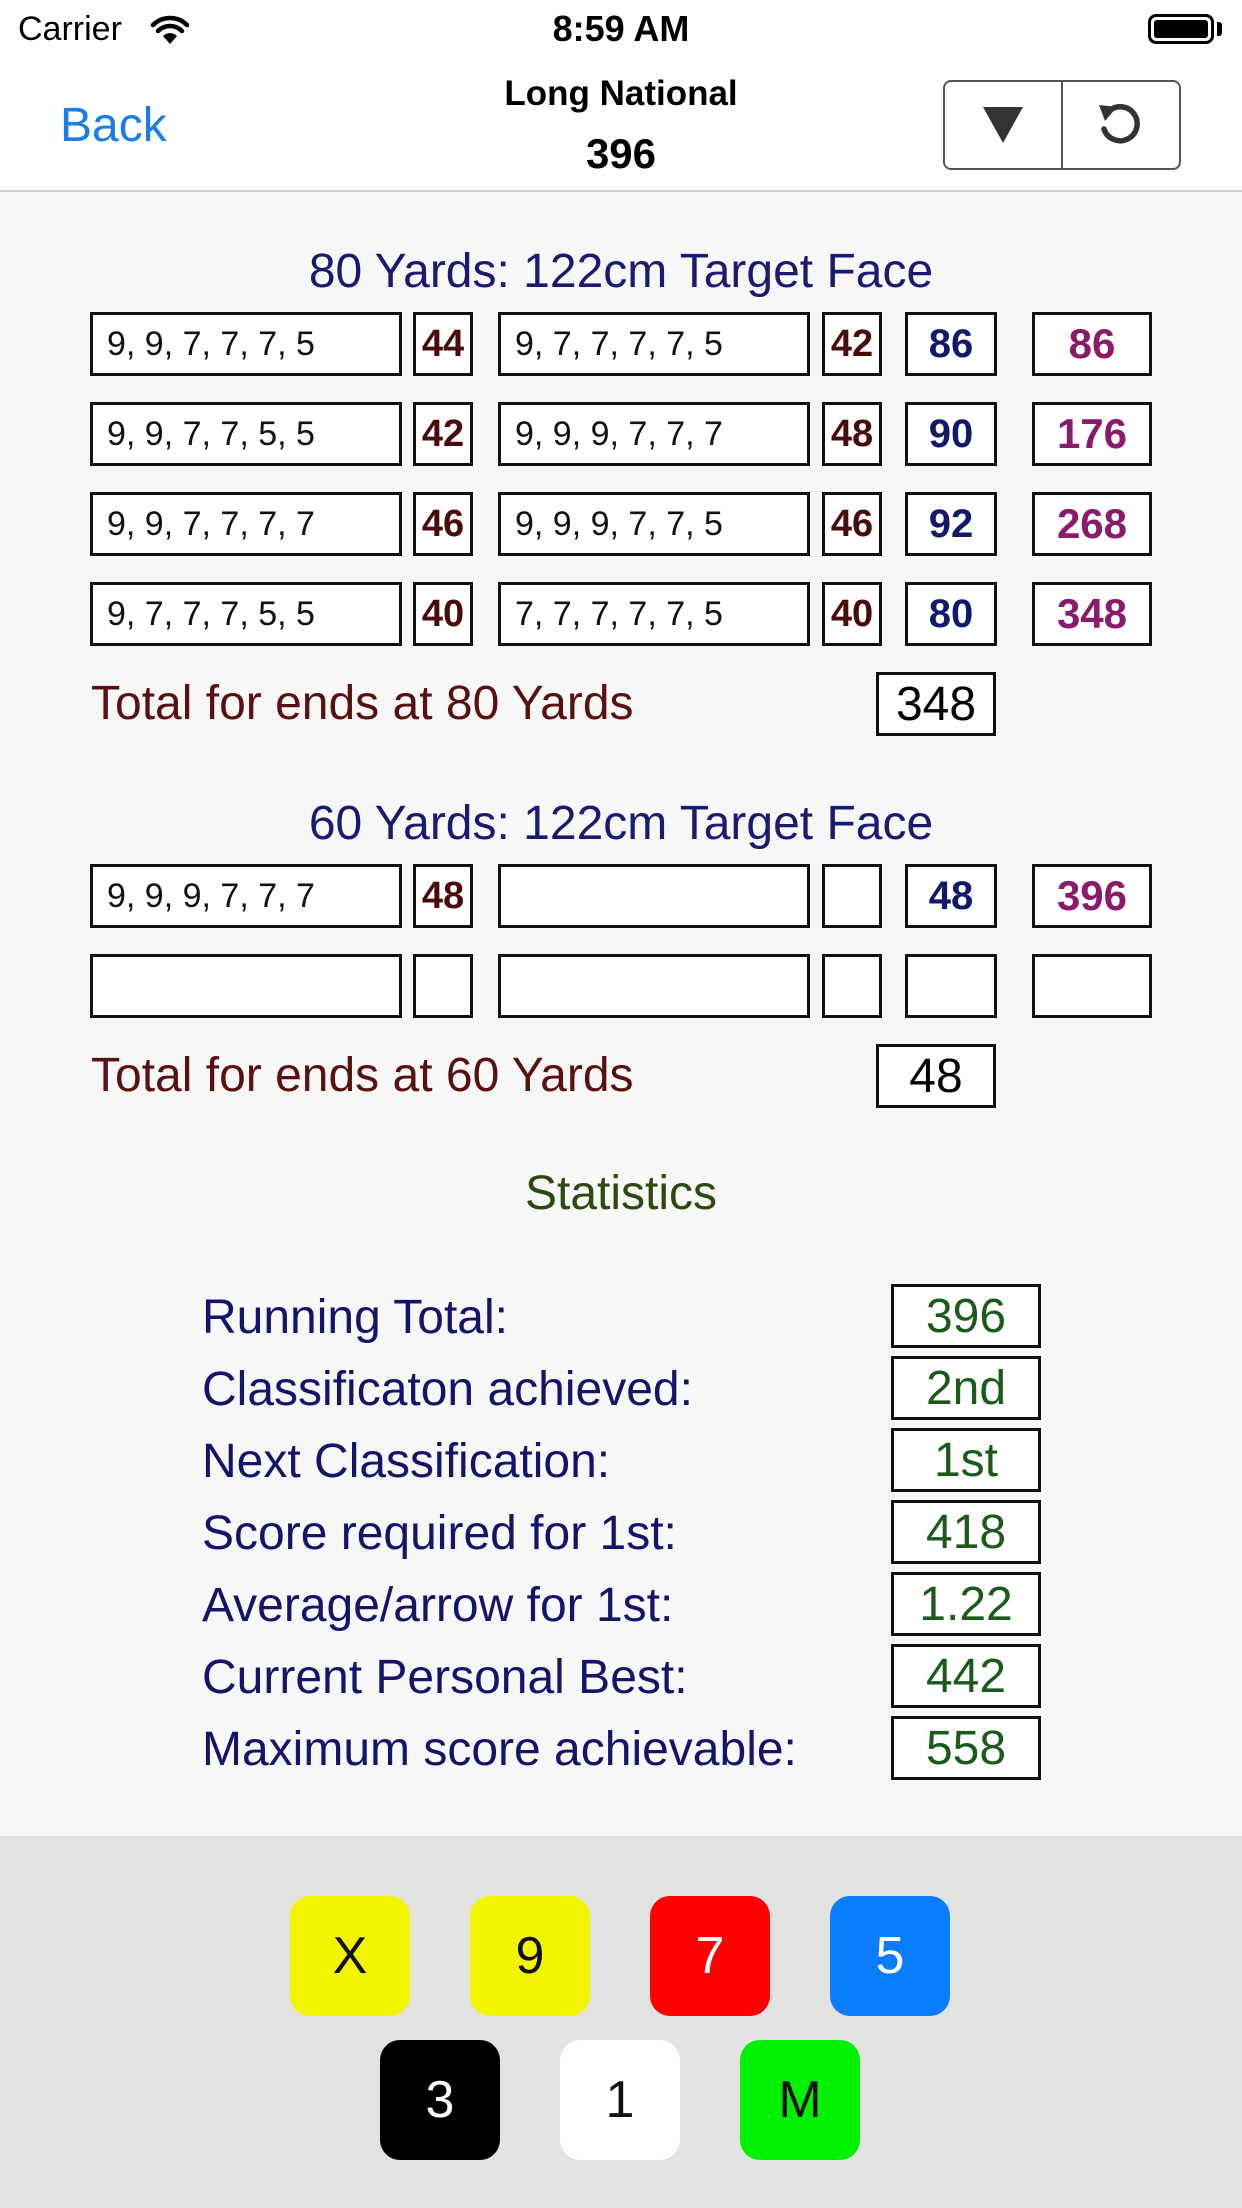 The height and width of the screenshot is (2208, 1242). Describe the element at coordinates (966, 1388) in the screenshot. I see `stat-value-classification: 2nd` at that location.